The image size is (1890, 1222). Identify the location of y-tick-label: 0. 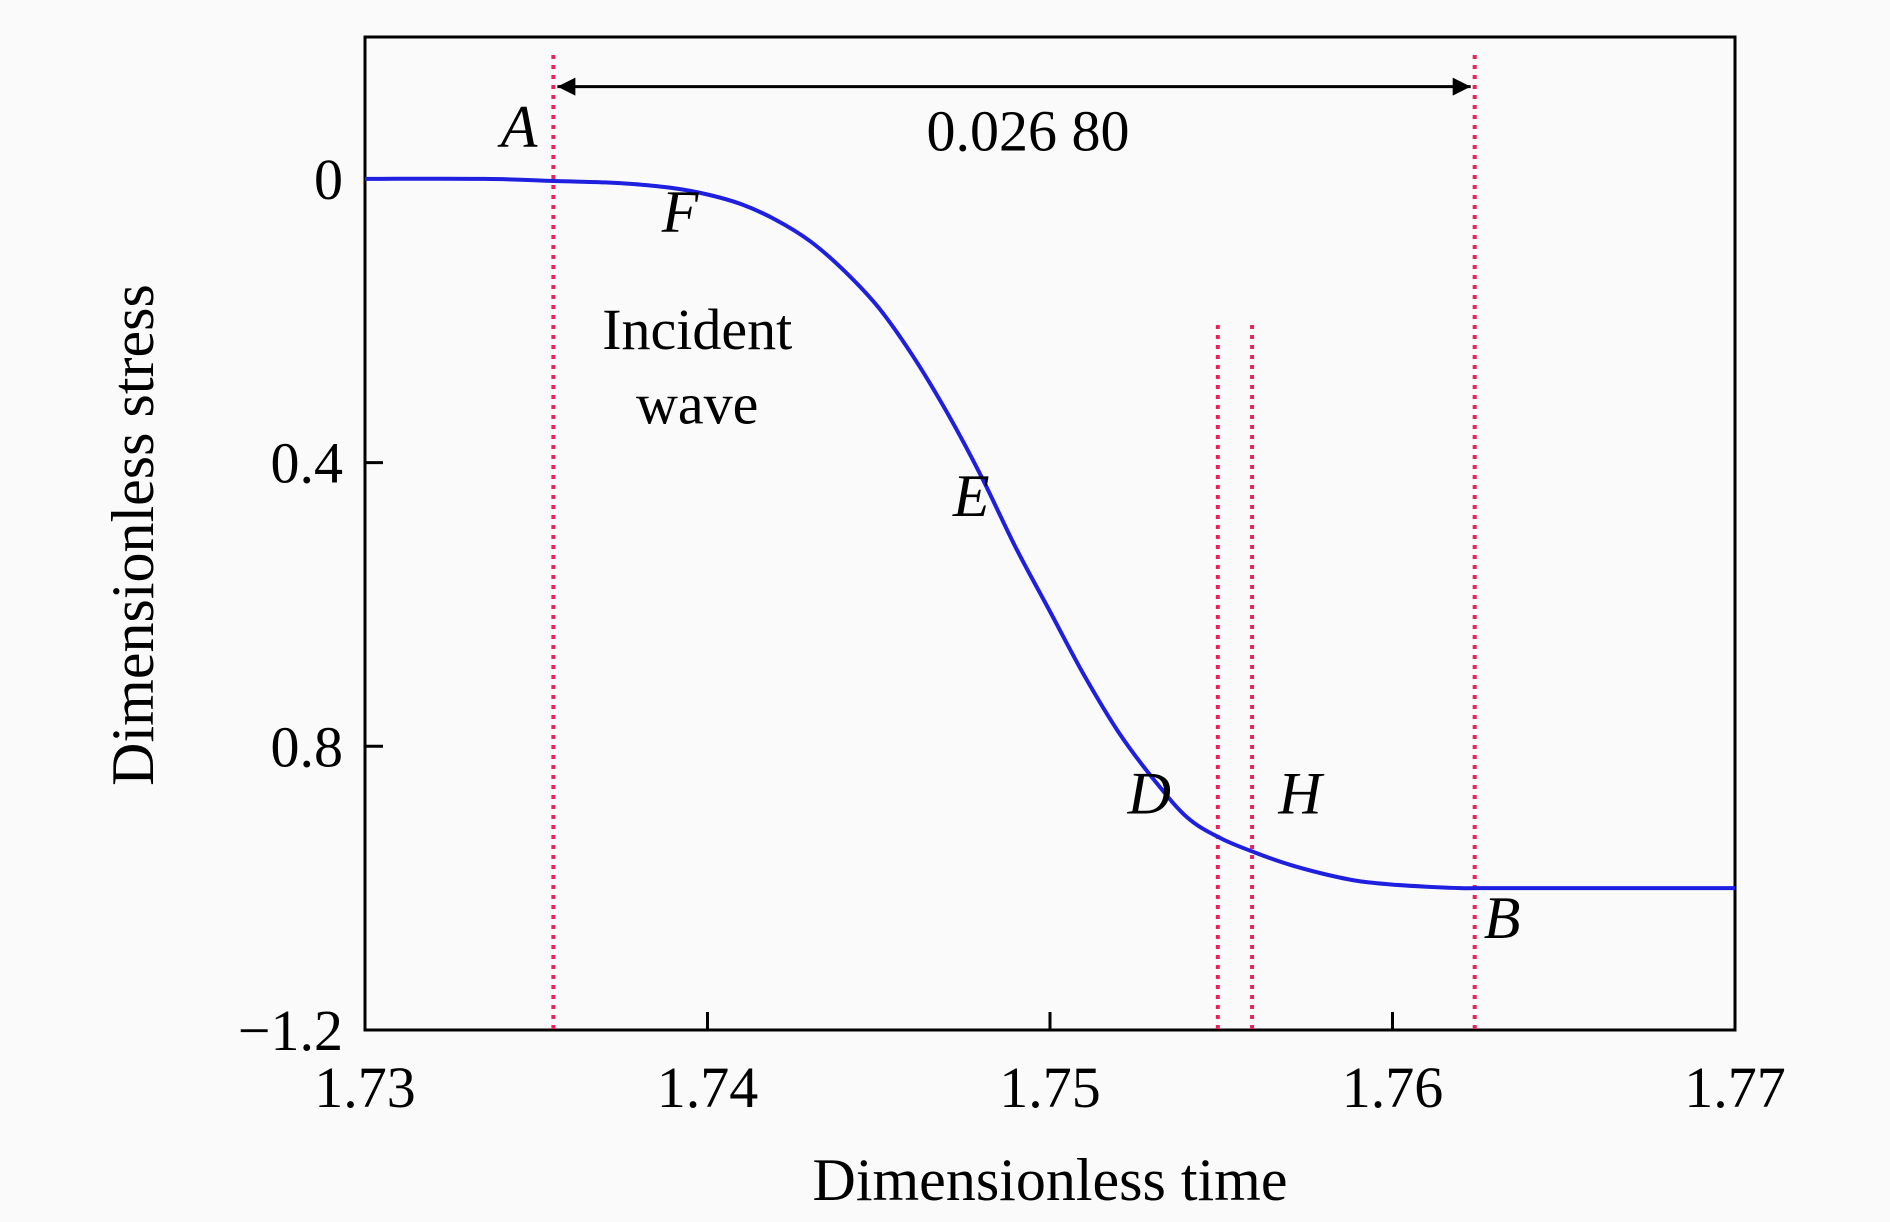
(328, 179).